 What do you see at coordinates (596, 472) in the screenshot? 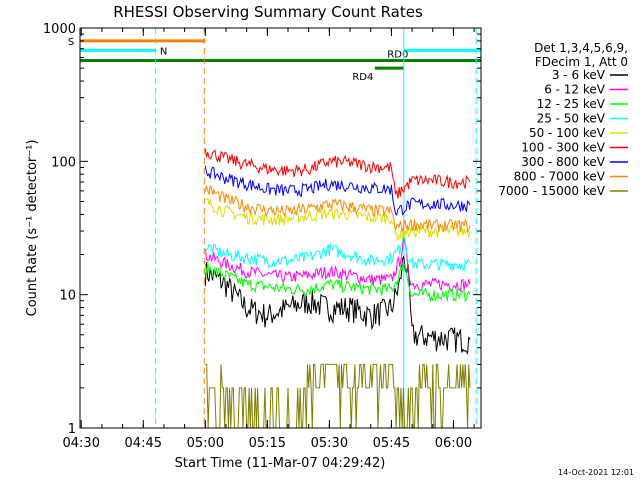
I see `footer-date: 14-Oct-2021 12:01` at bounding box center [596, 472].